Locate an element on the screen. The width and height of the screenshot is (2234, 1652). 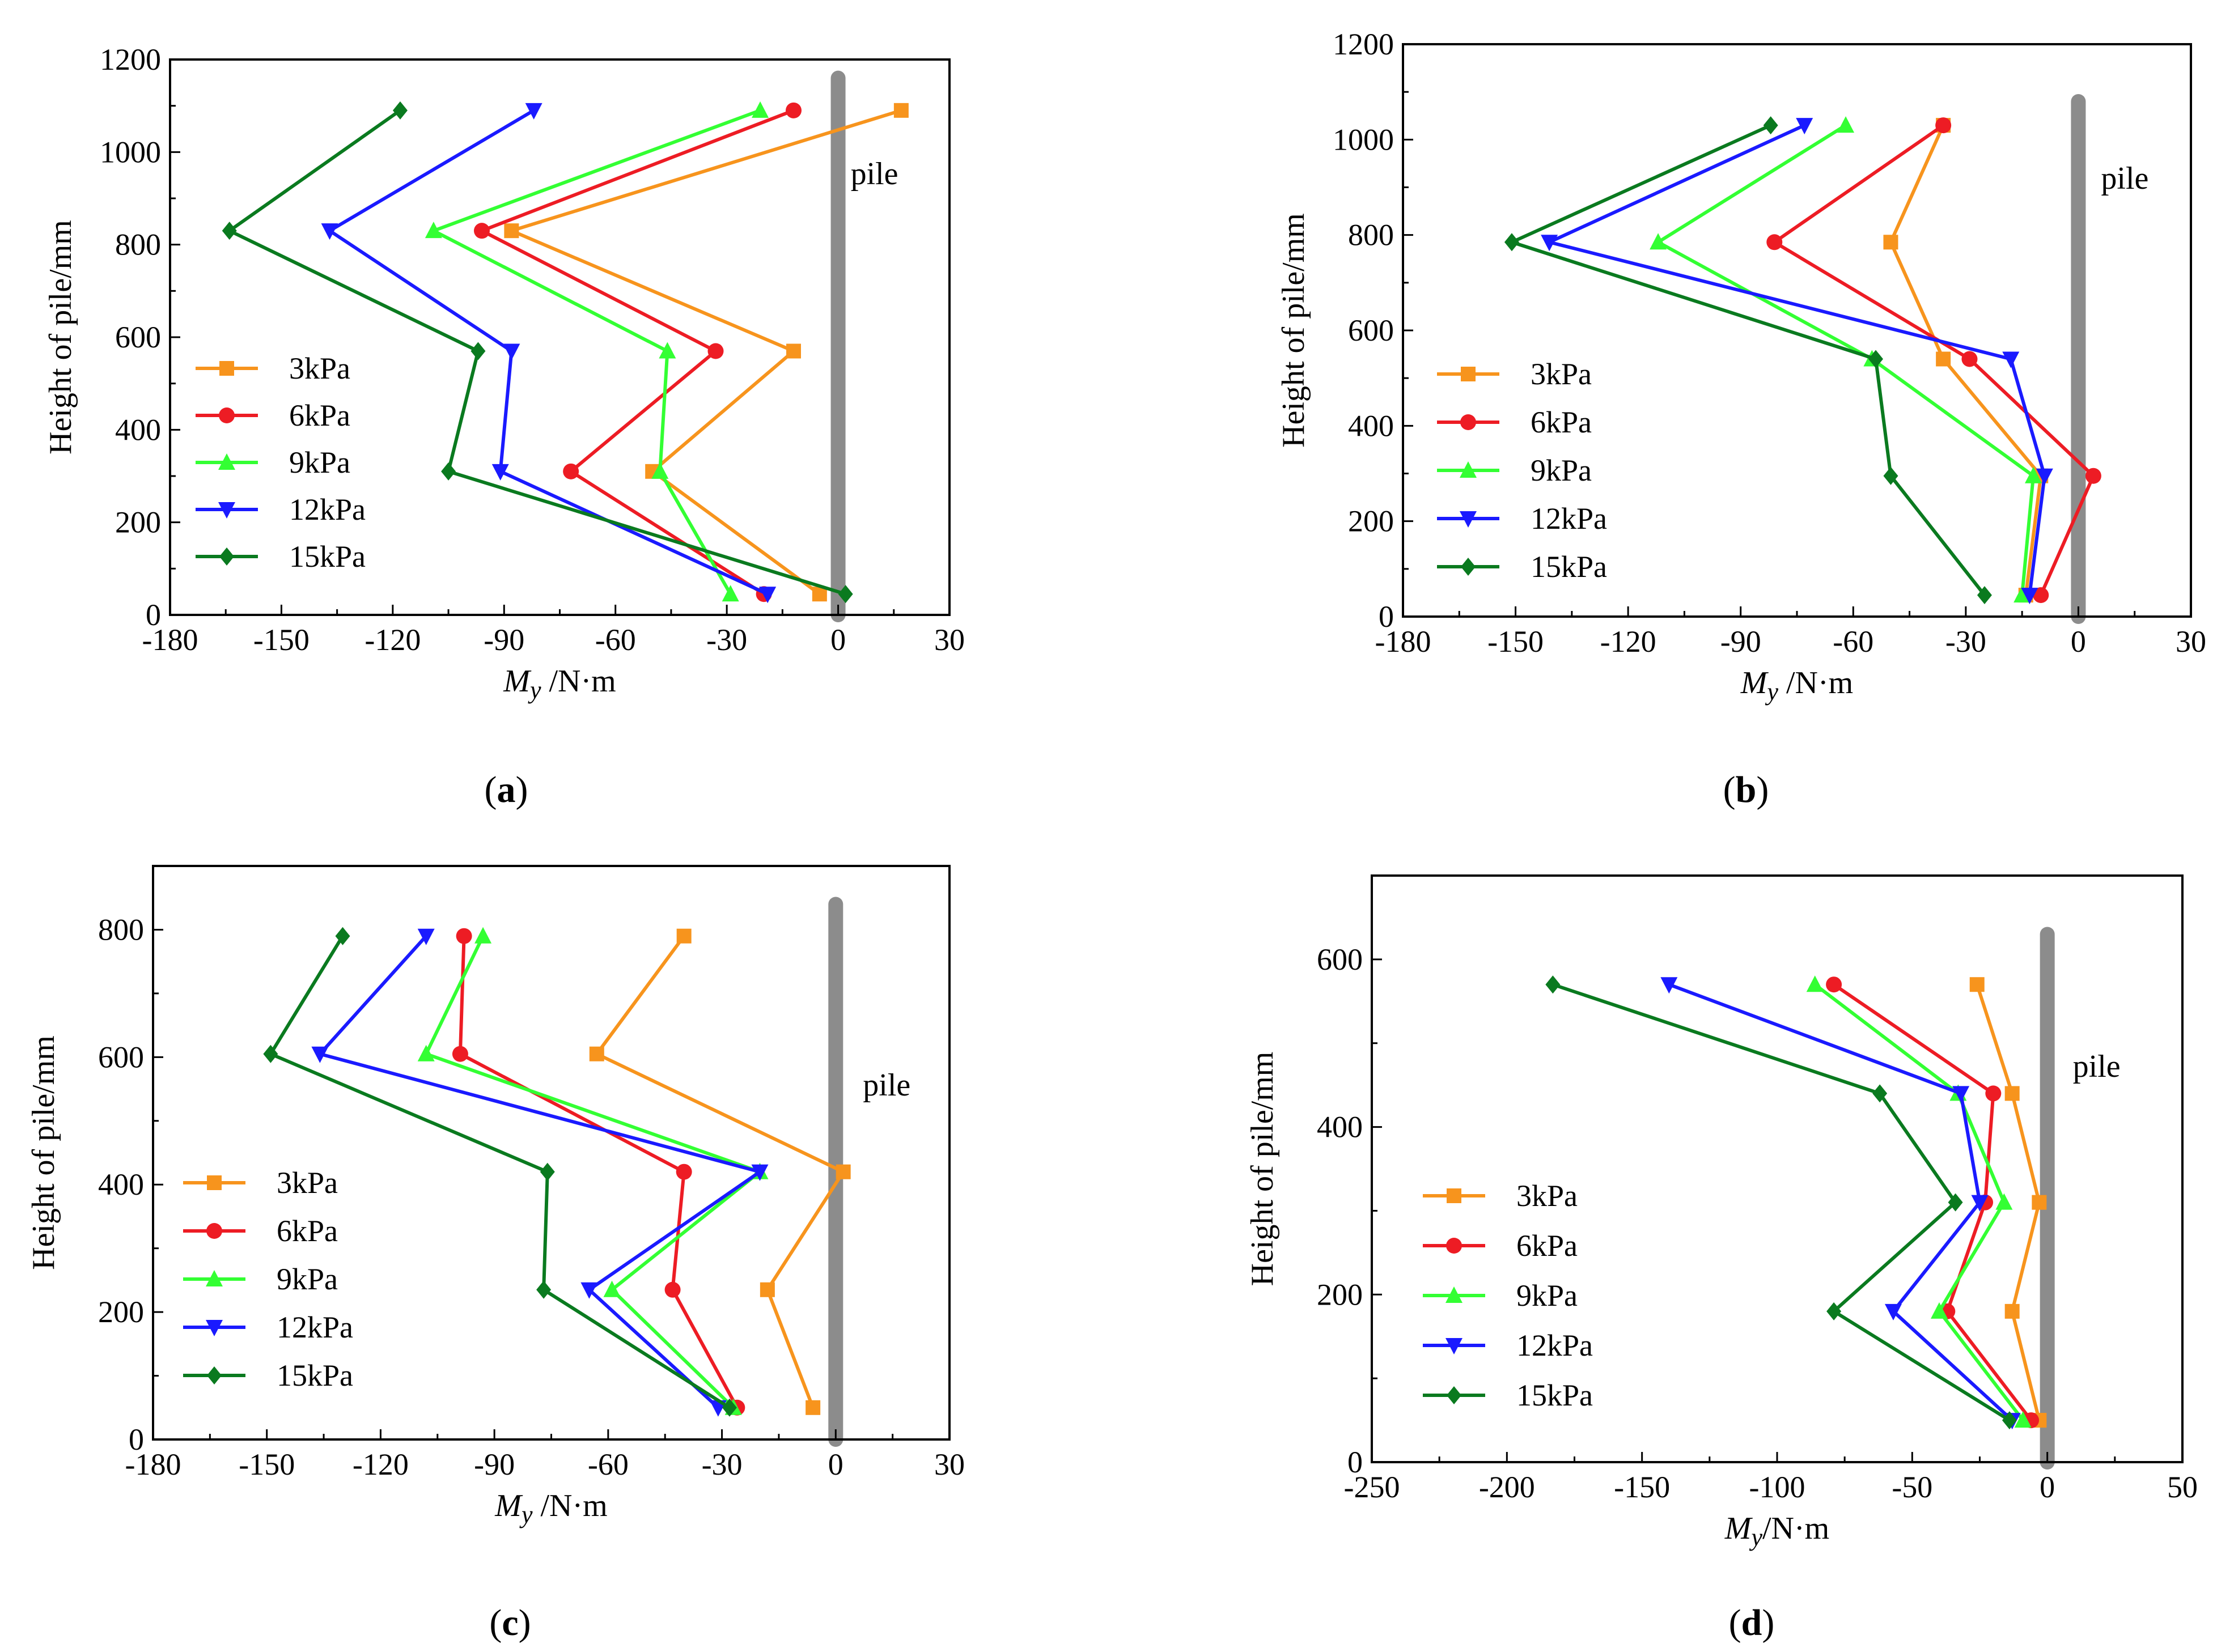
legend-item-12kPa: 12kPa is located at coordinates (268, 1327).